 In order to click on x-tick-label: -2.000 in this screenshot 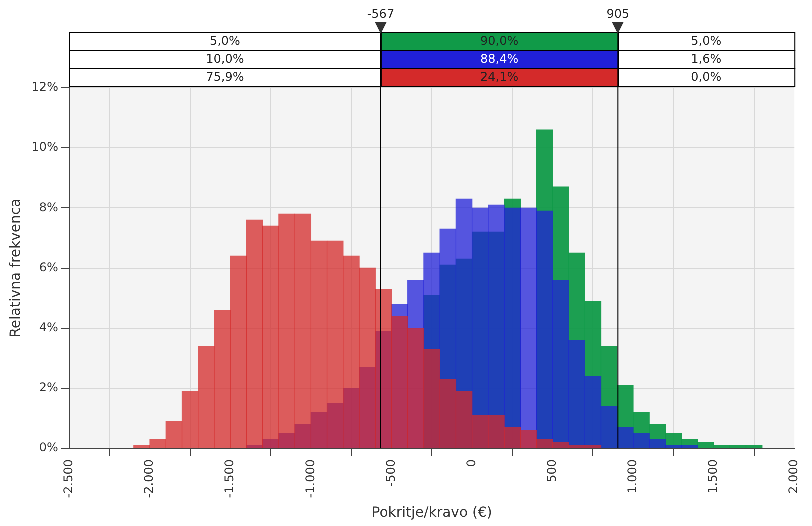, I will do `click(149, 479)`.